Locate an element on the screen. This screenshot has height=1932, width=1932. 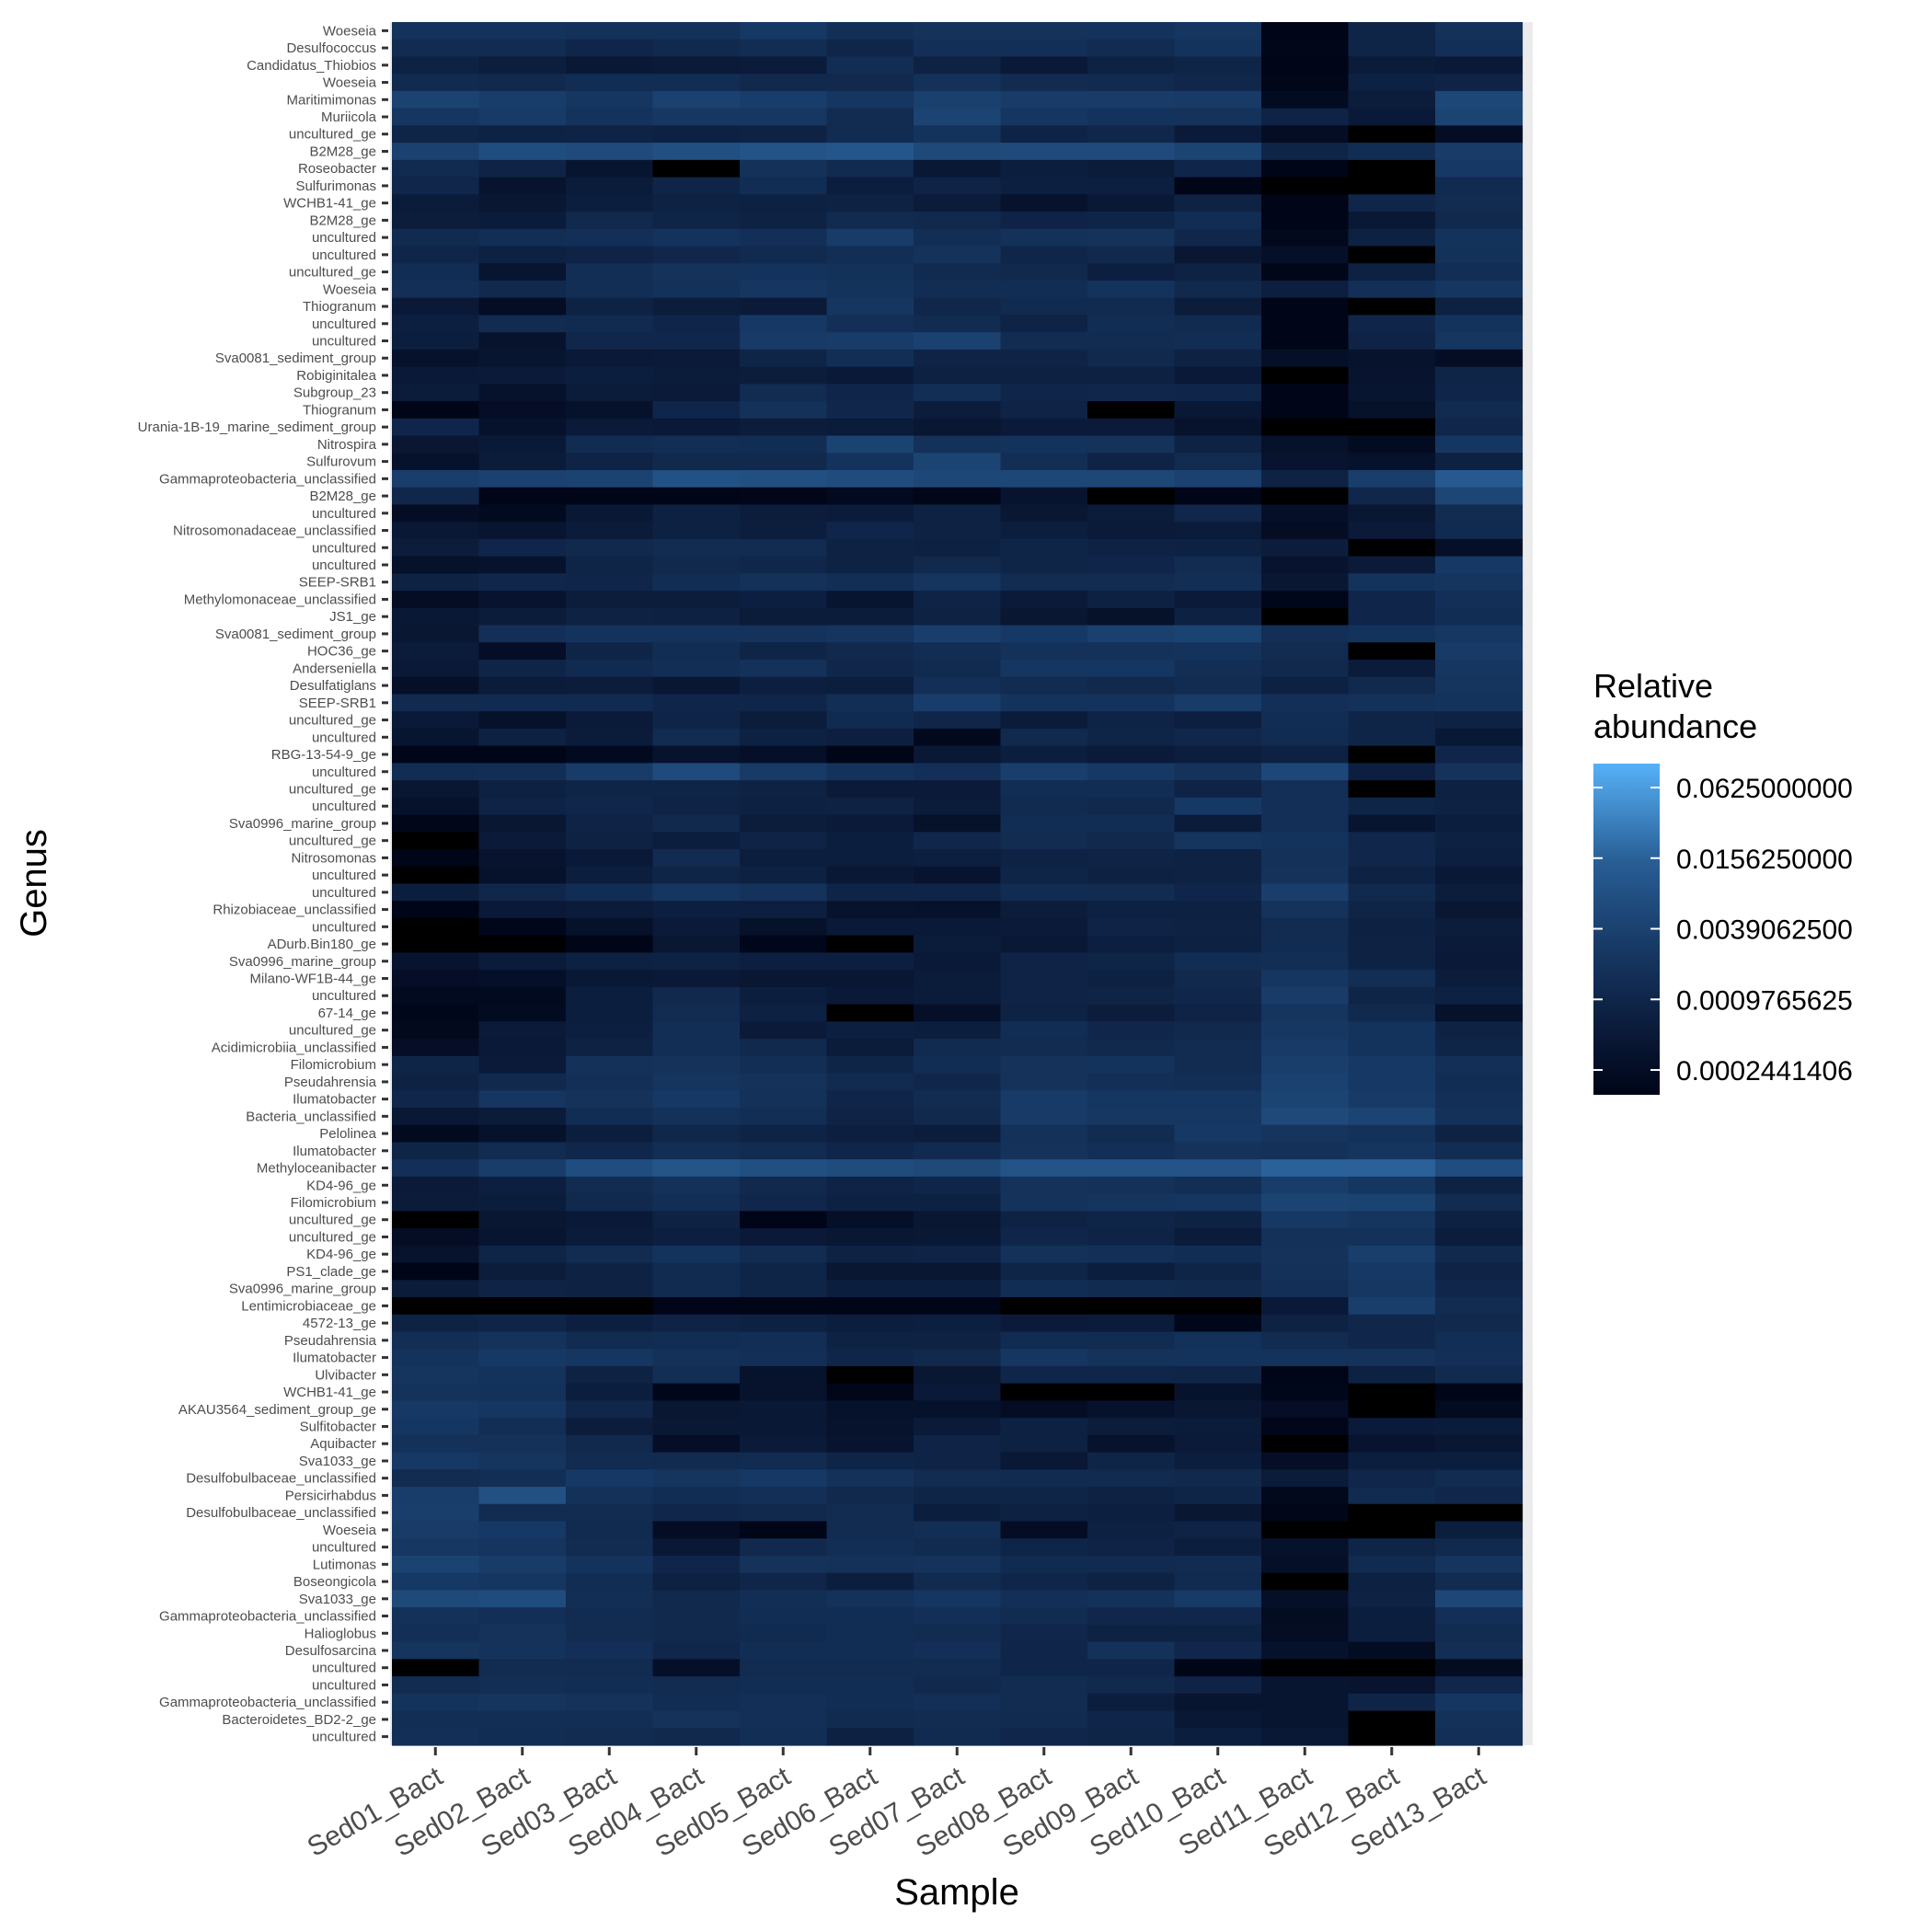
y-tick-label: Ilumatobacter is located at coordinates (334, 1100).